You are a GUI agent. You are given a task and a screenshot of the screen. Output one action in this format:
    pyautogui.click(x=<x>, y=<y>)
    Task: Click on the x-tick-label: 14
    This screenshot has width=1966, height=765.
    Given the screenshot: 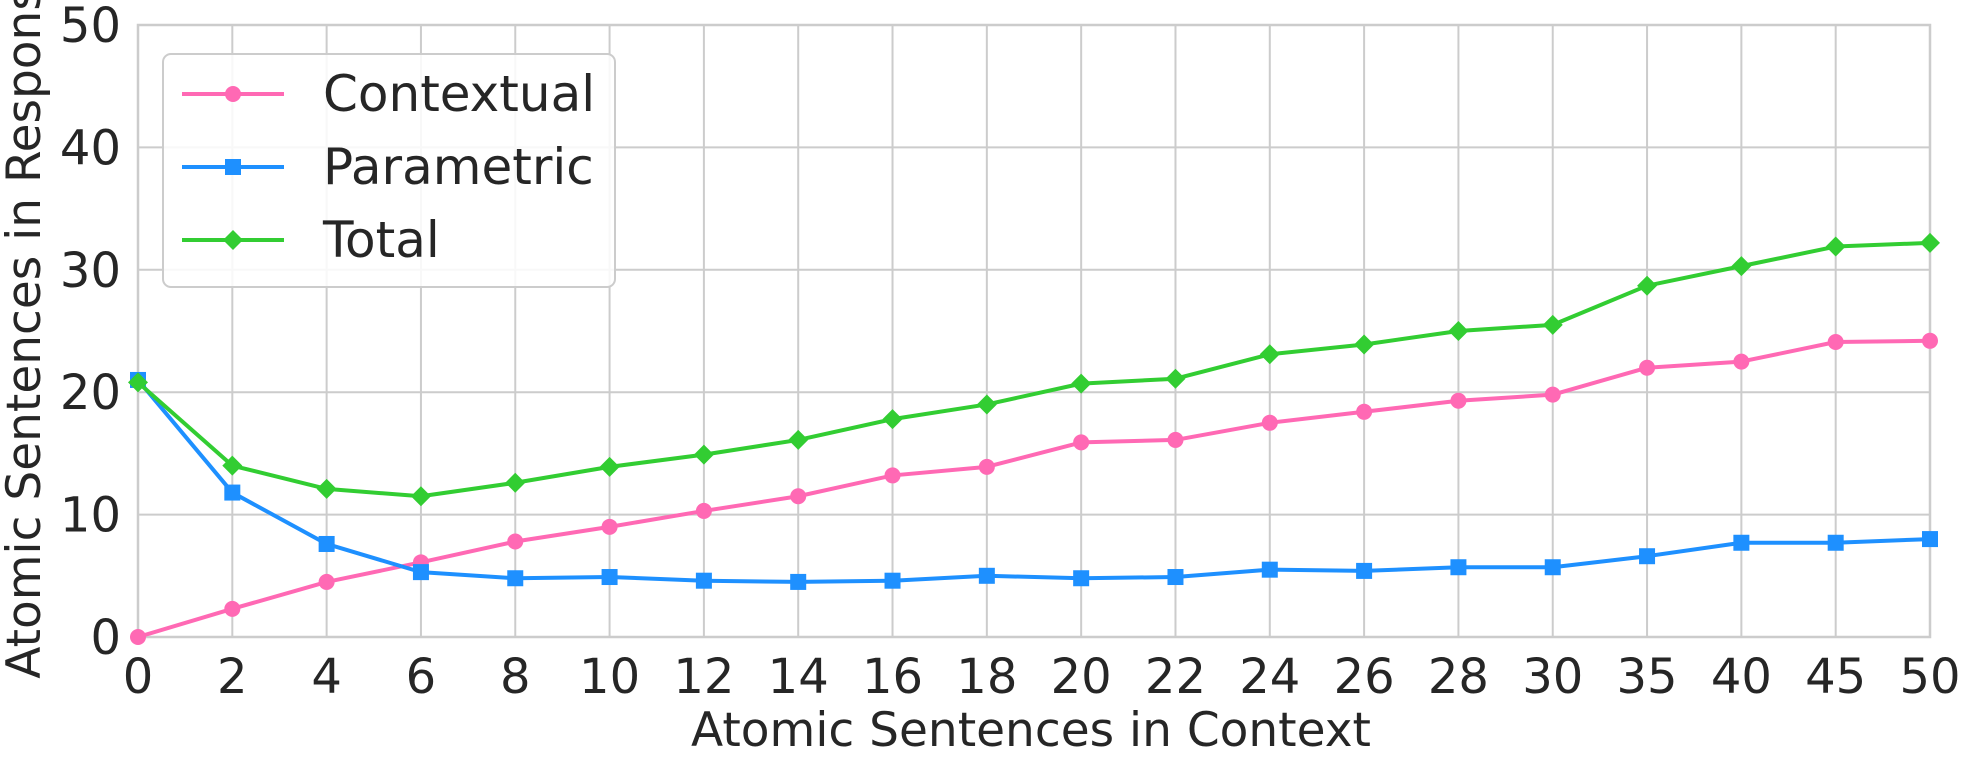 What is the action you would take?
    pyautogui.click(x=798, y=677)
    